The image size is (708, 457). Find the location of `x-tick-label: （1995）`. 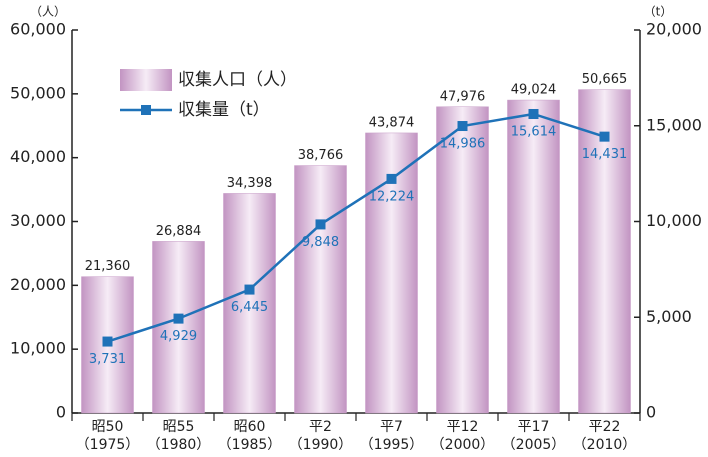

x-tick-label: （1995） is located at coordinates (392, 445).